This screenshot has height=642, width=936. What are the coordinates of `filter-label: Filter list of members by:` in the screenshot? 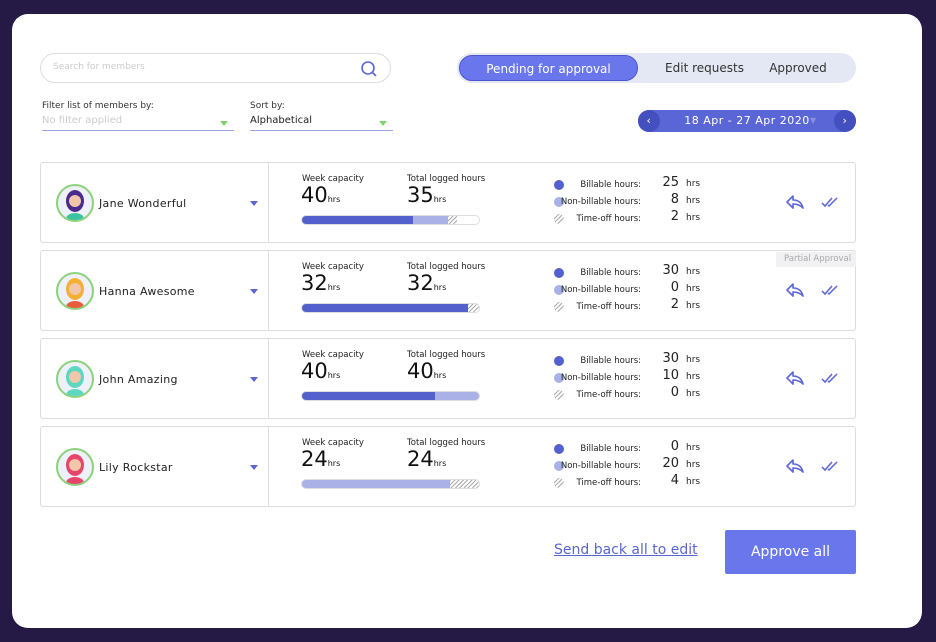 It's located at (98, 106).